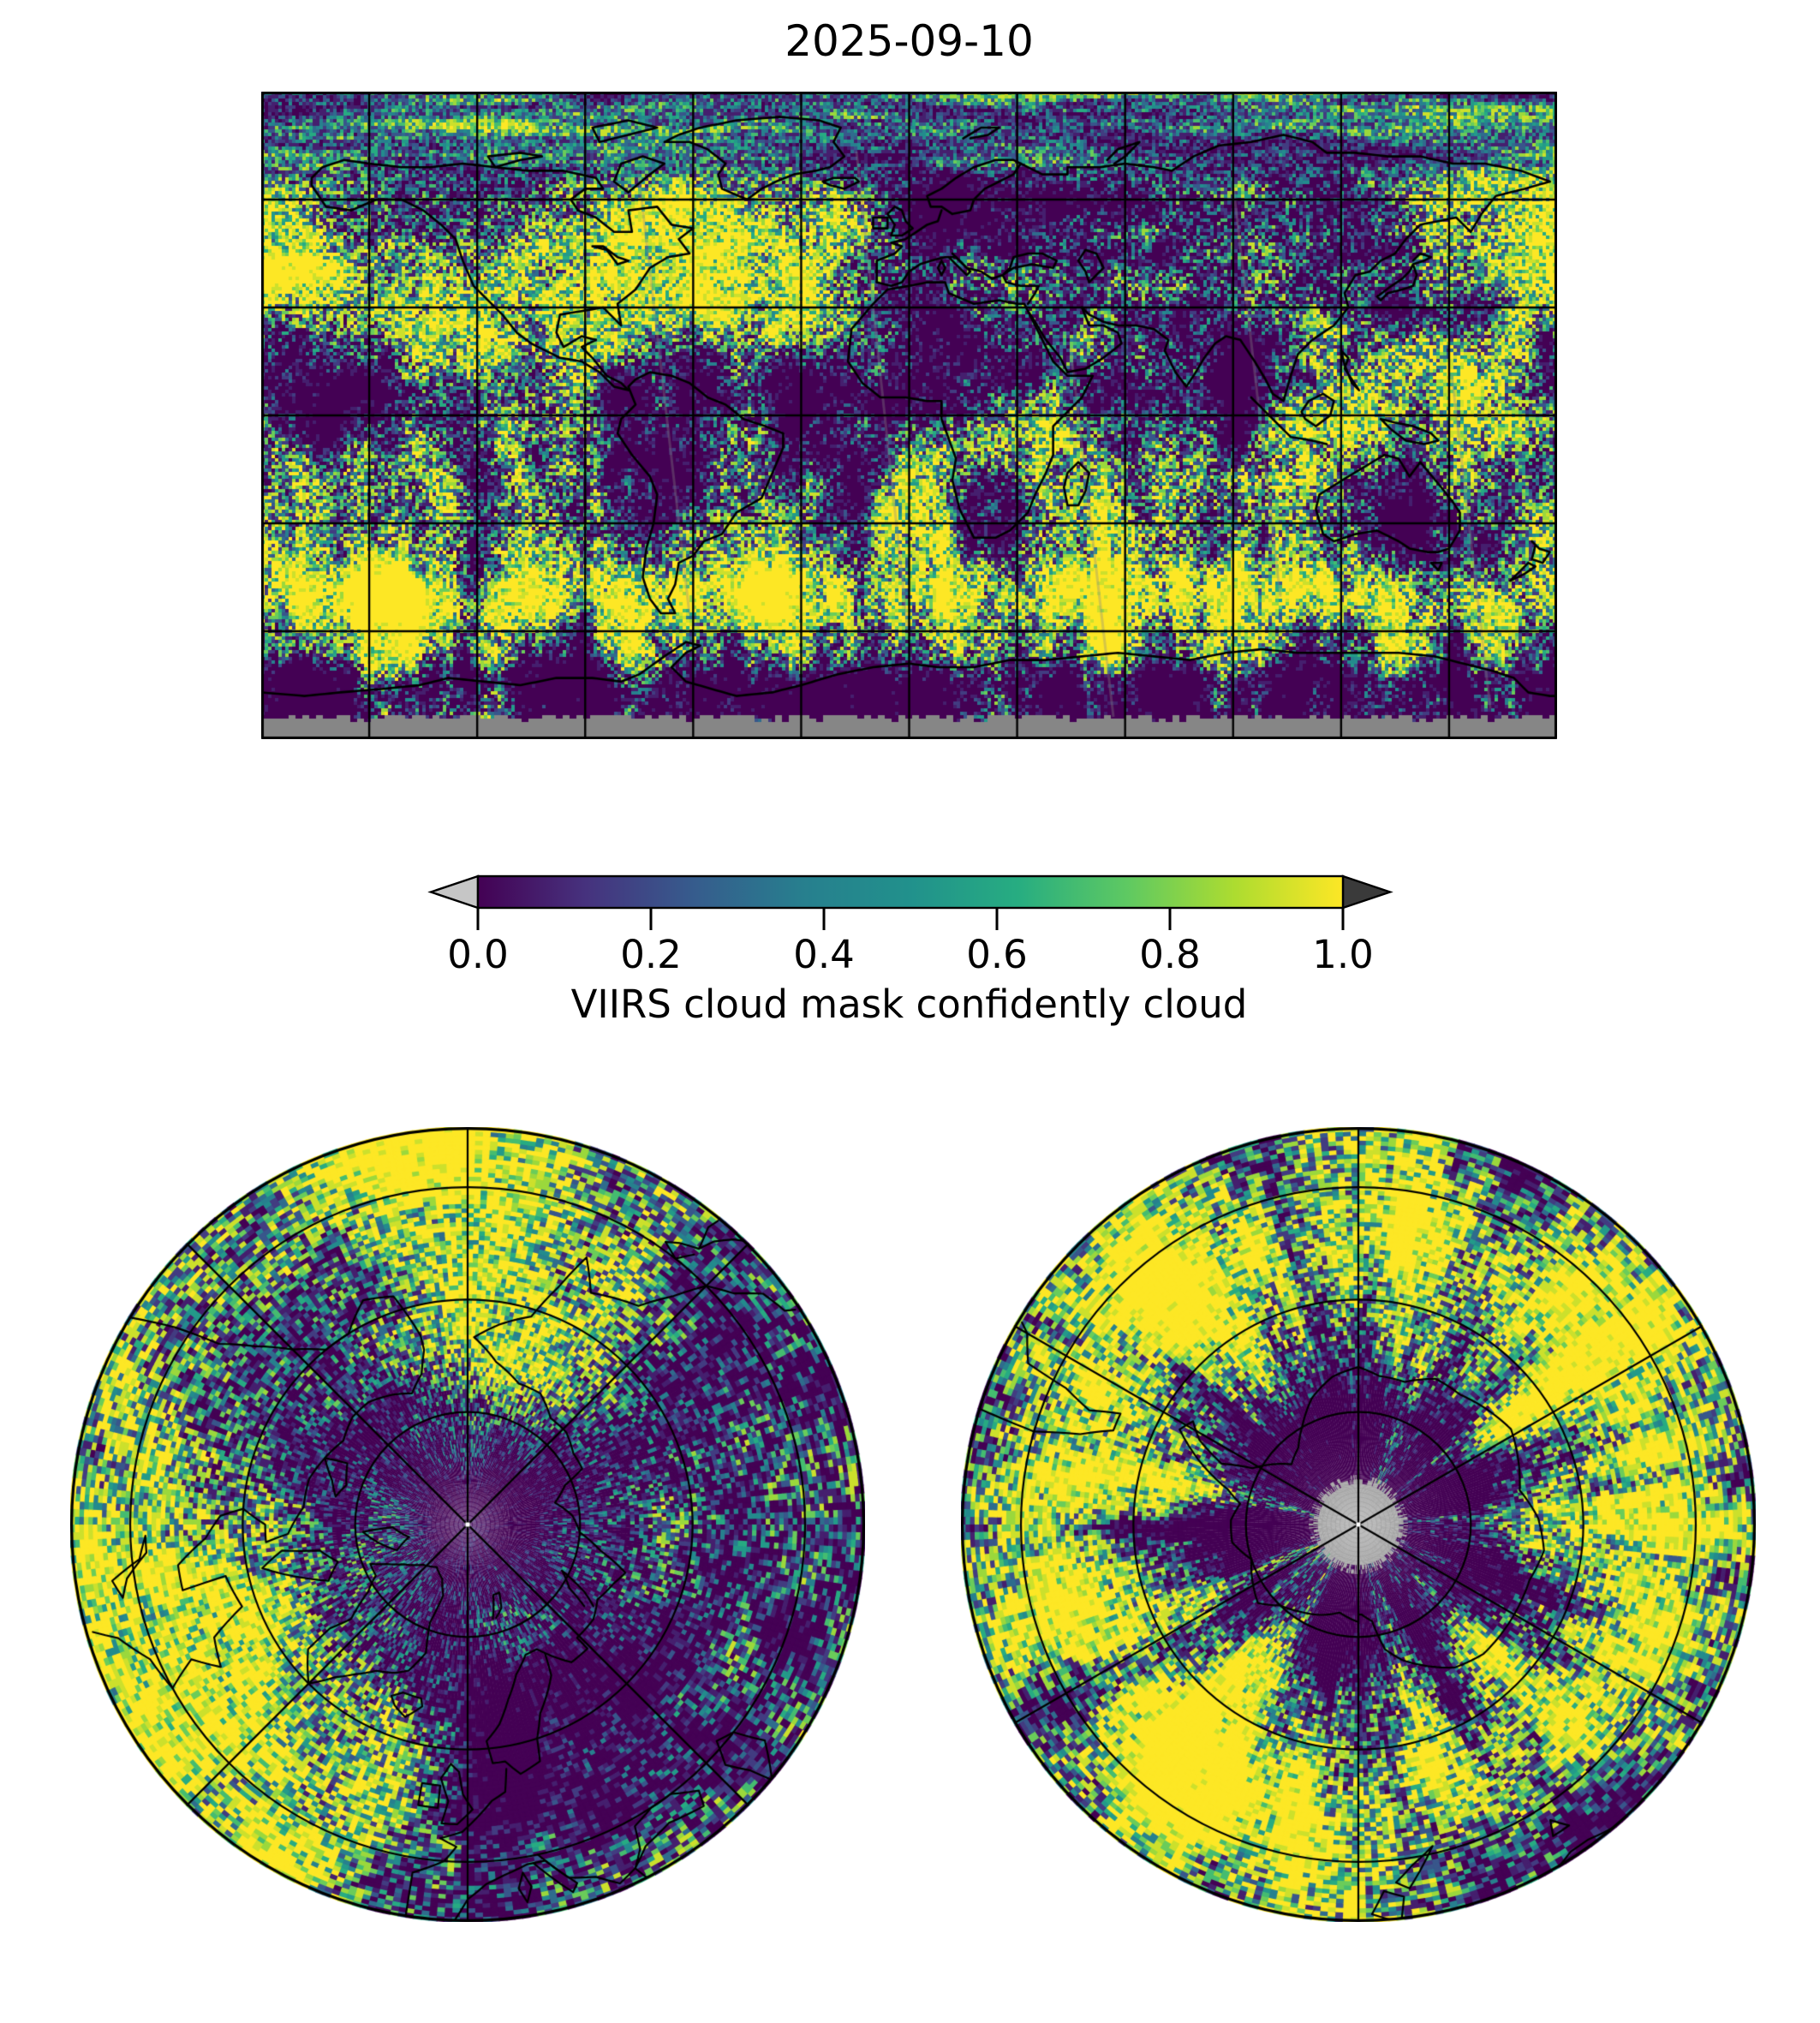 This screenshot has width=1820, height=2023. Describe the element at coordinates (909, 41) in the screenshot. I see `figure-title: 2025-09-10` at that location.